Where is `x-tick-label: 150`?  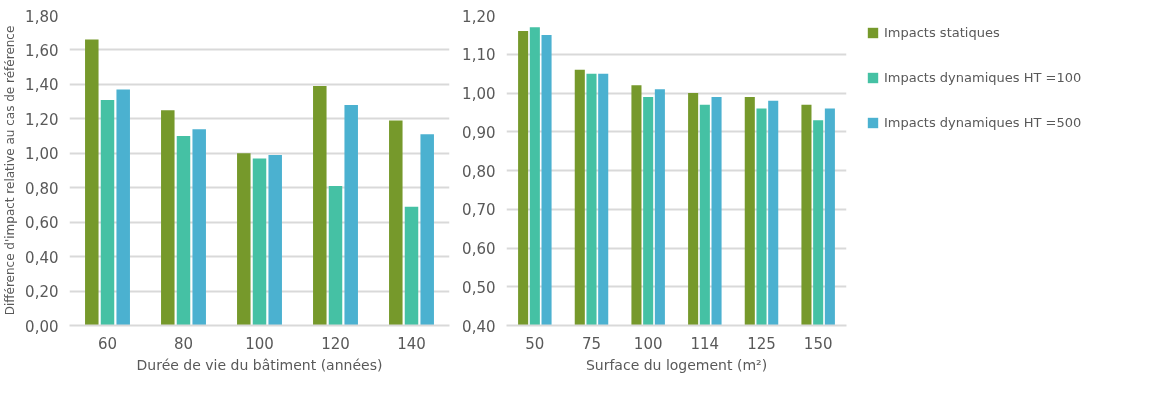 x-tick-label: 150 is located at coordinates (818, 343).